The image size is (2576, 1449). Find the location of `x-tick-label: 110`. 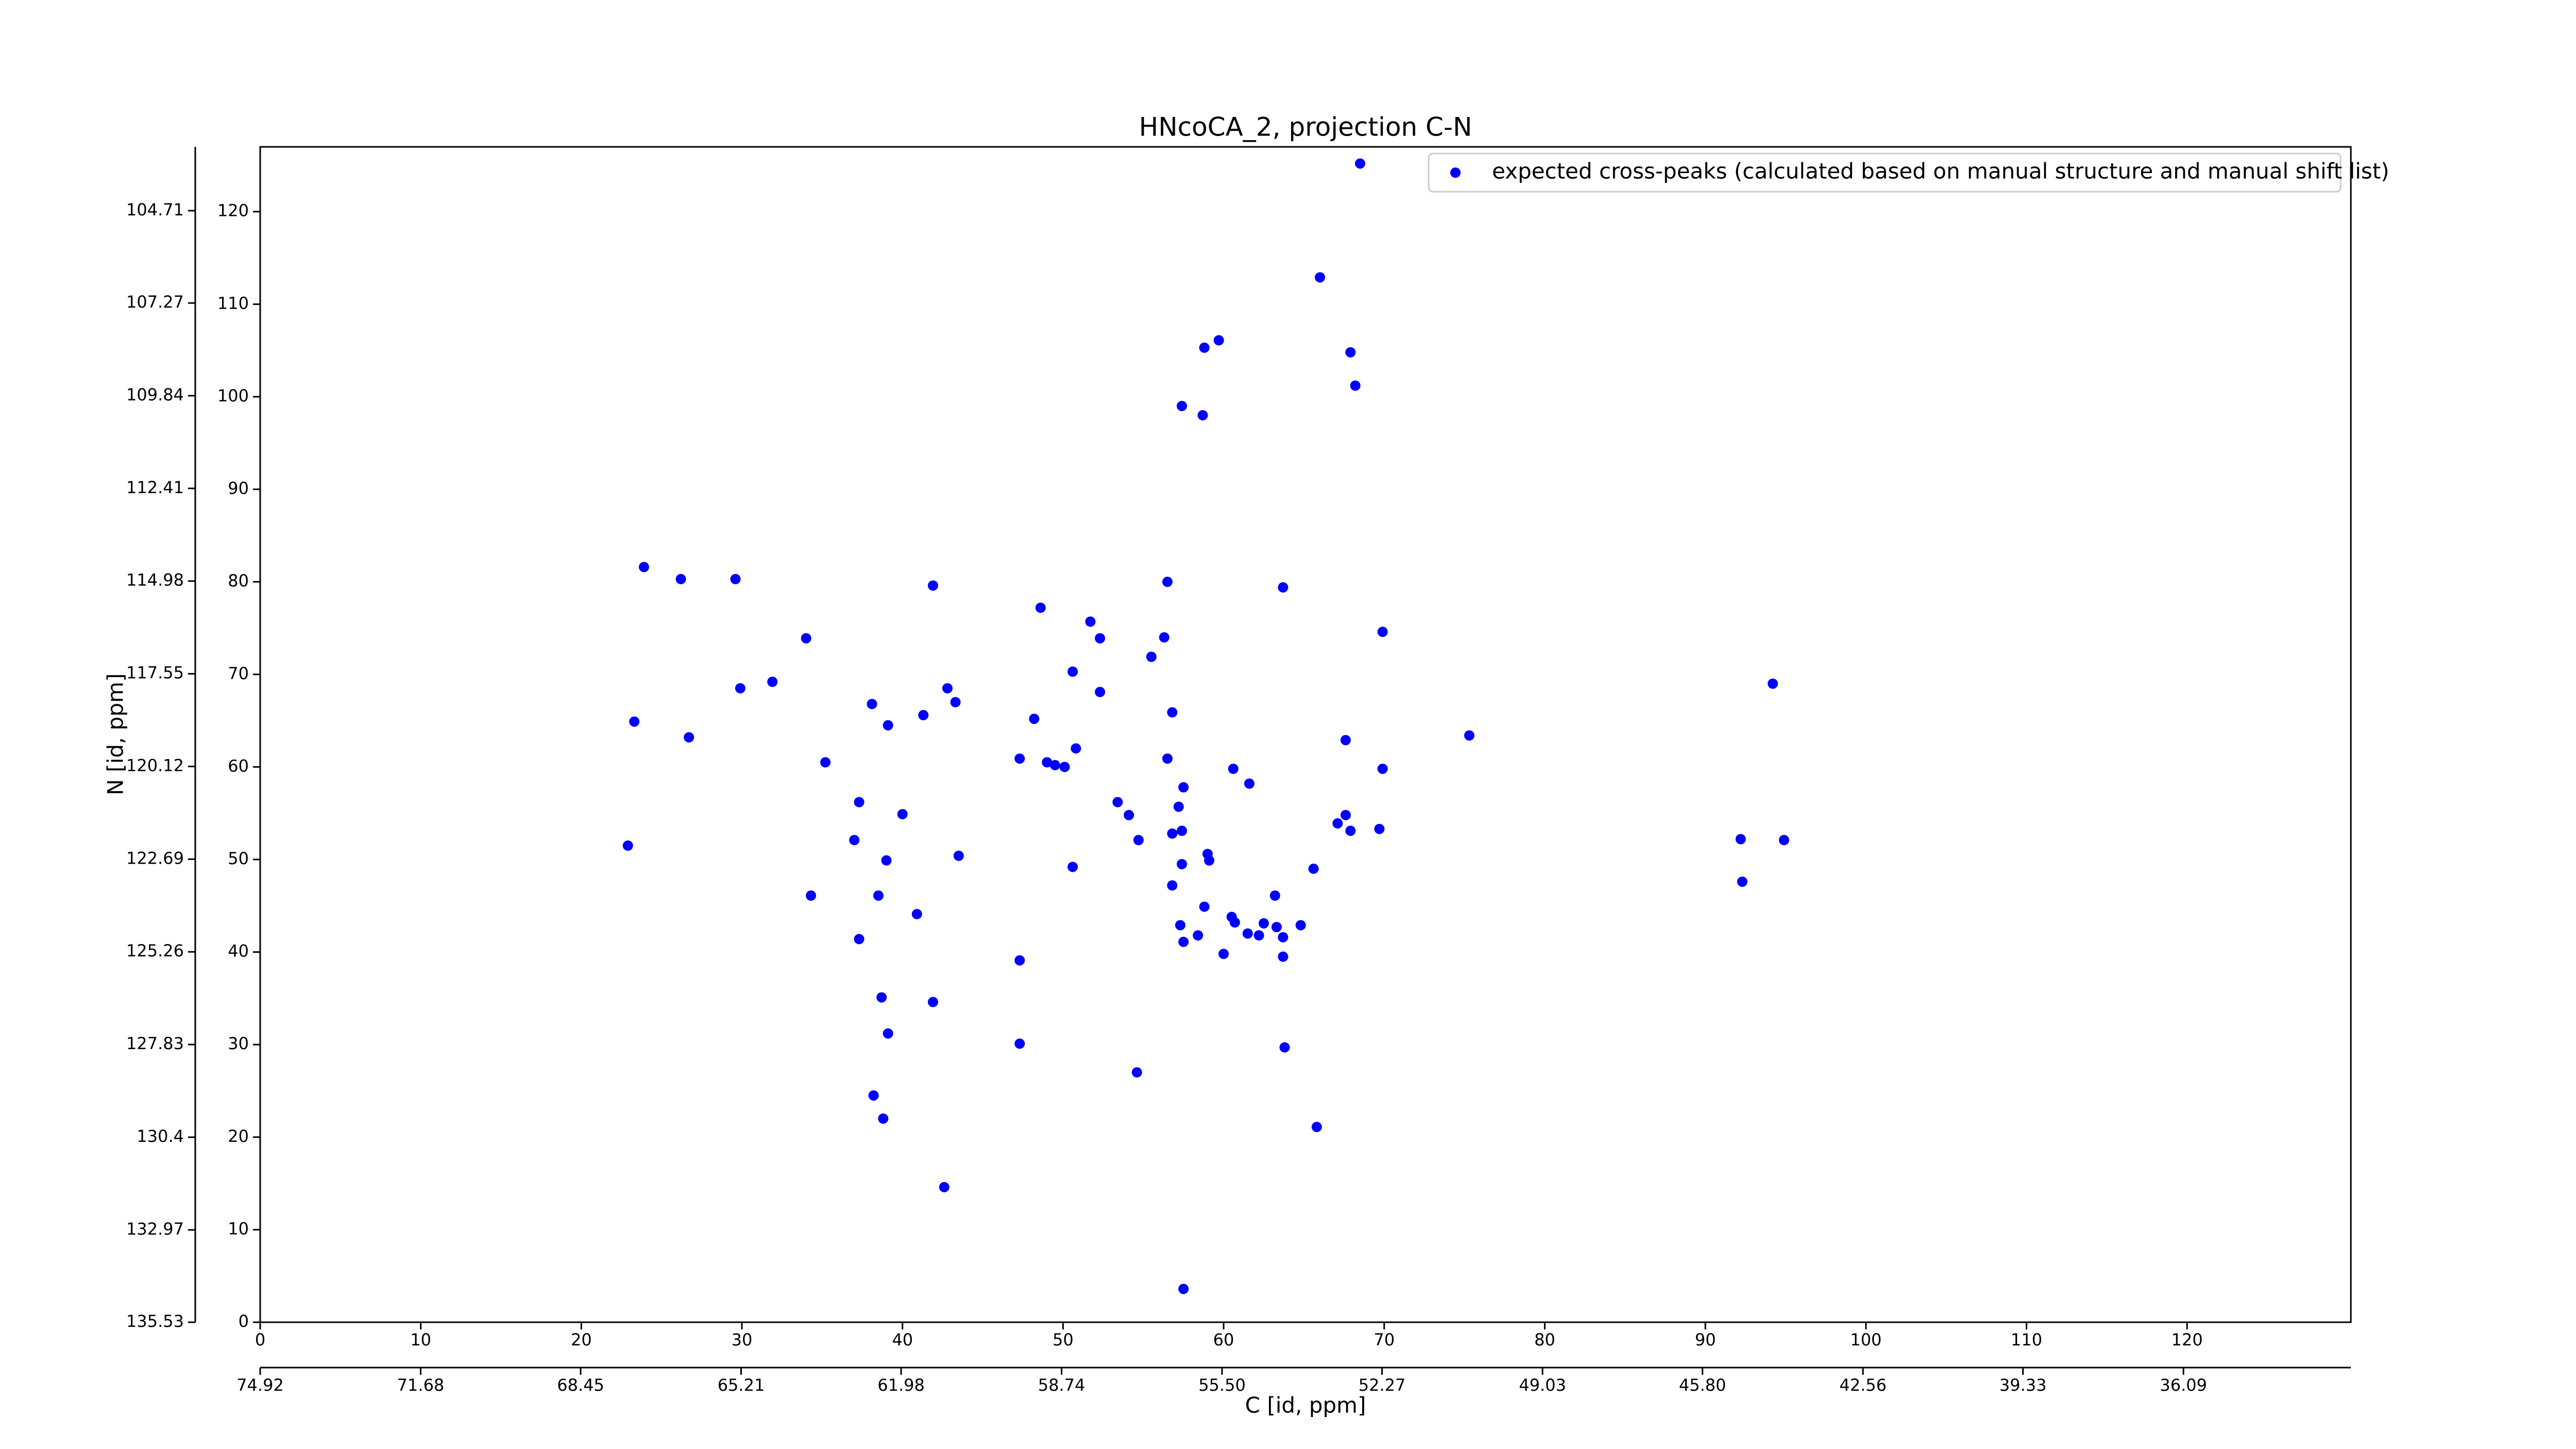

x-tick-label: 110 is located at coordinates (2026, 1340).